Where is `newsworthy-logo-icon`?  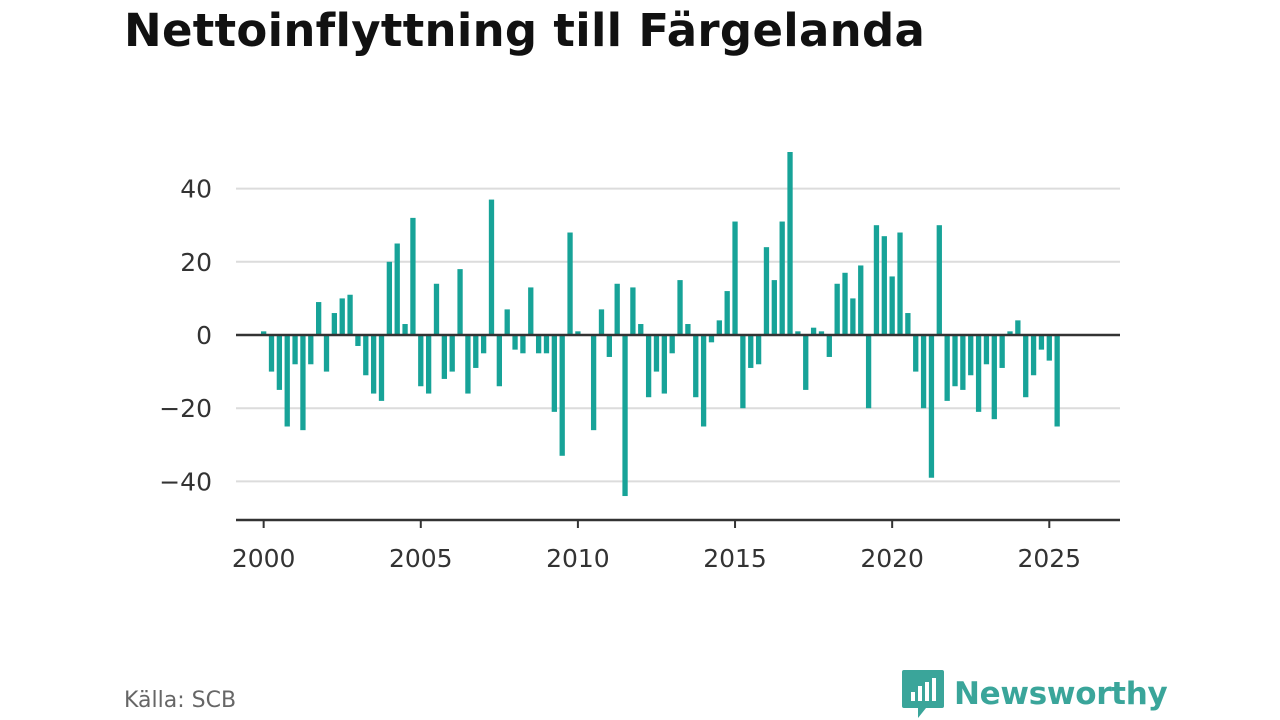 newsworthy-logo-icon is located at coordinates (923, 694).